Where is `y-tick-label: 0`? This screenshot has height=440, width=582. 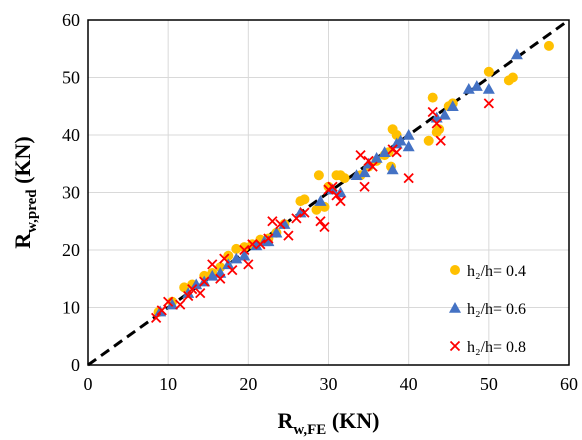 y-tick-label: 0 is located at coordinates (75, 365).